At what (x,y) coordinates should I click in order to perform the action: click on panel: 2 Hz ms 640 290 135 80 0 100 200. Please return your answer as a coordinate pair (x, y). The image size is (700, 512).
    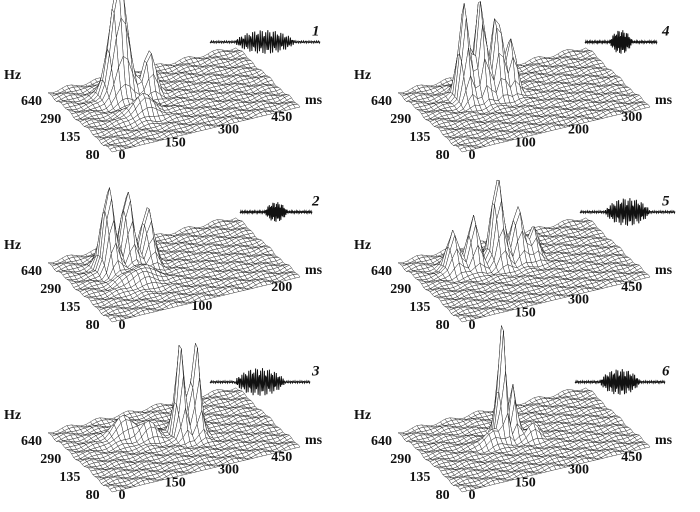
    Looking at the image, I should click on (163, 260).